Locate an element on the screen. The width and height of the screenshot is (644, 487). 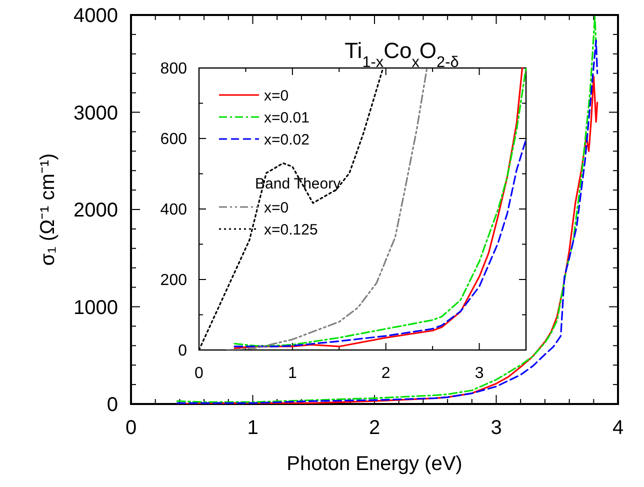
y-tick-label: 2000 is located at coordinates (96, 211).